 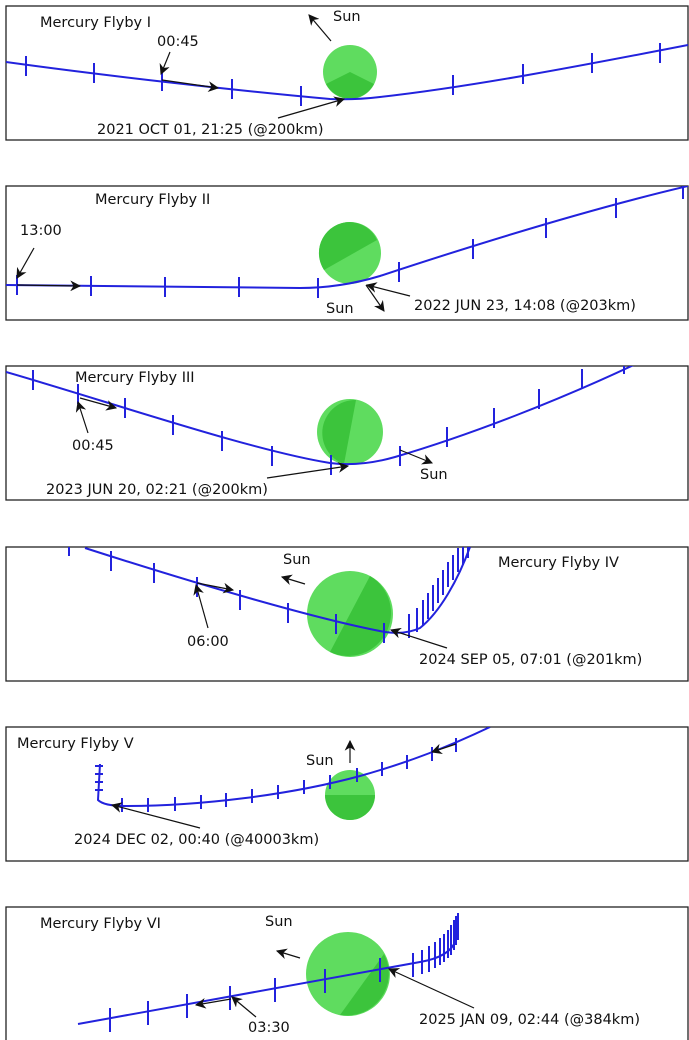 I want to click on time-label: 03:30, so click(x=269, y=1028).